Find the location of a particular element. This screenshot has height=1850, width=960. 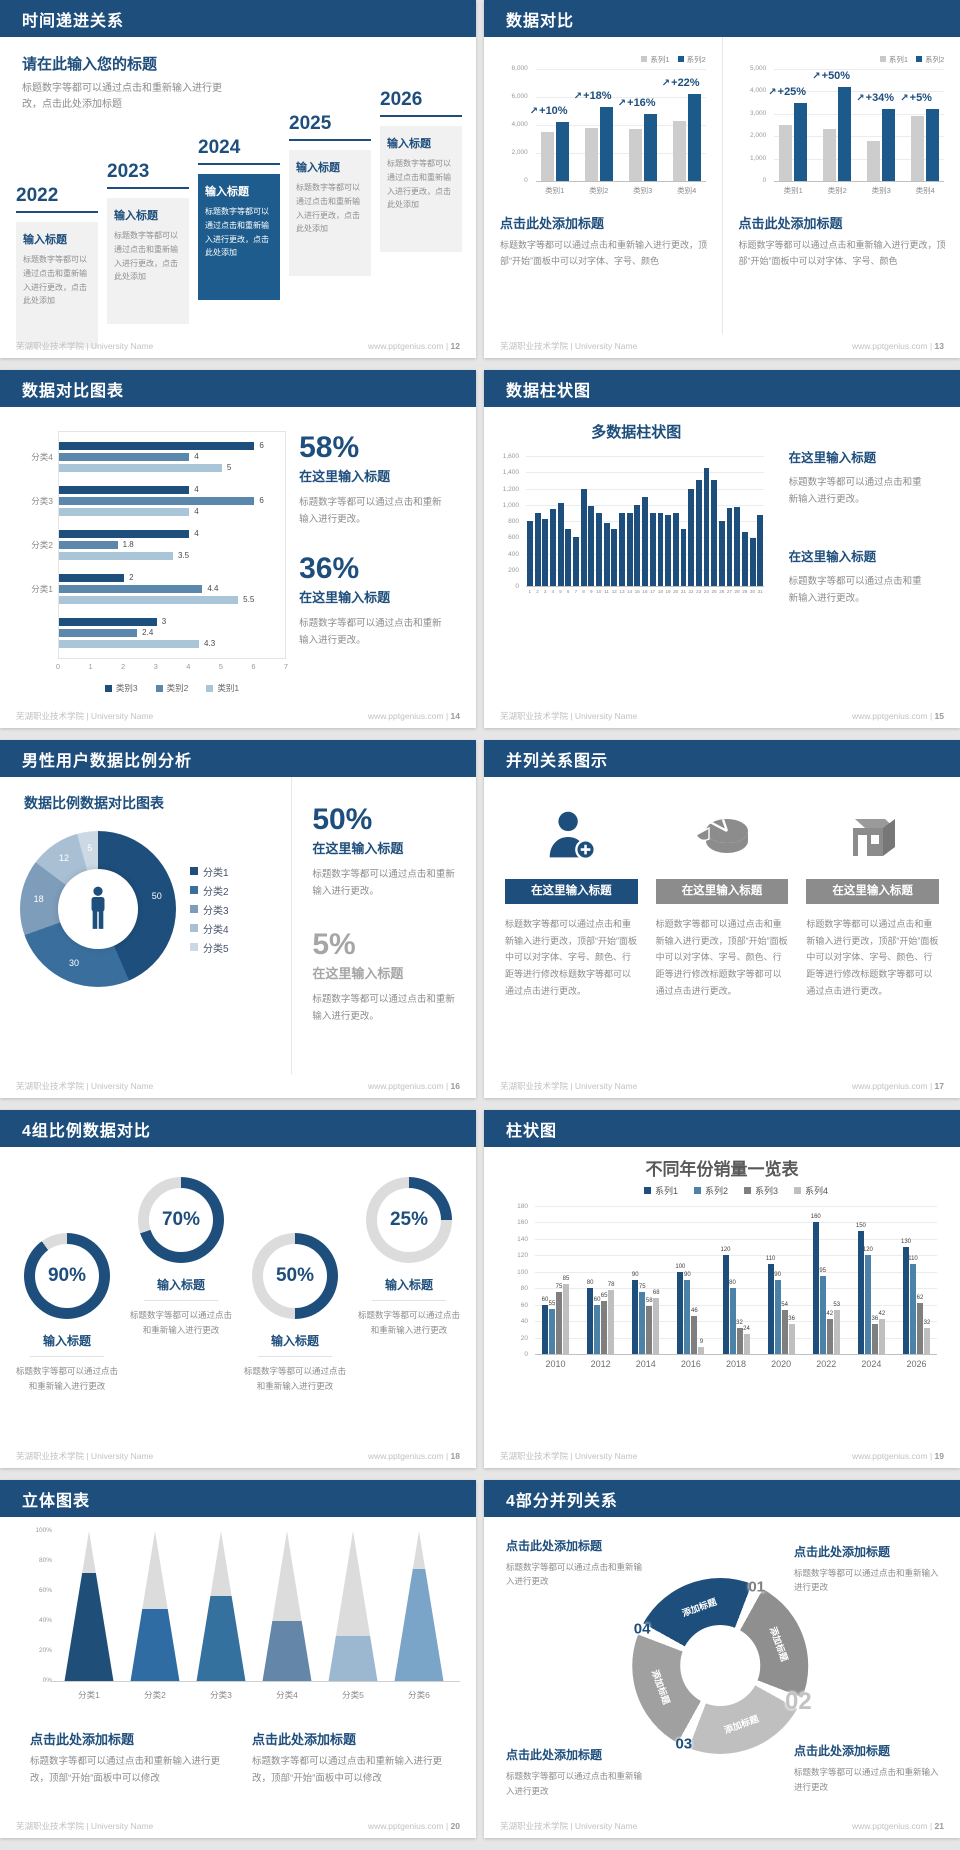

stat-block: 36% 在这里输入标题 标题数字等都可以通过点击和重新输入进行更改。 is located at coordinates (380, 601).